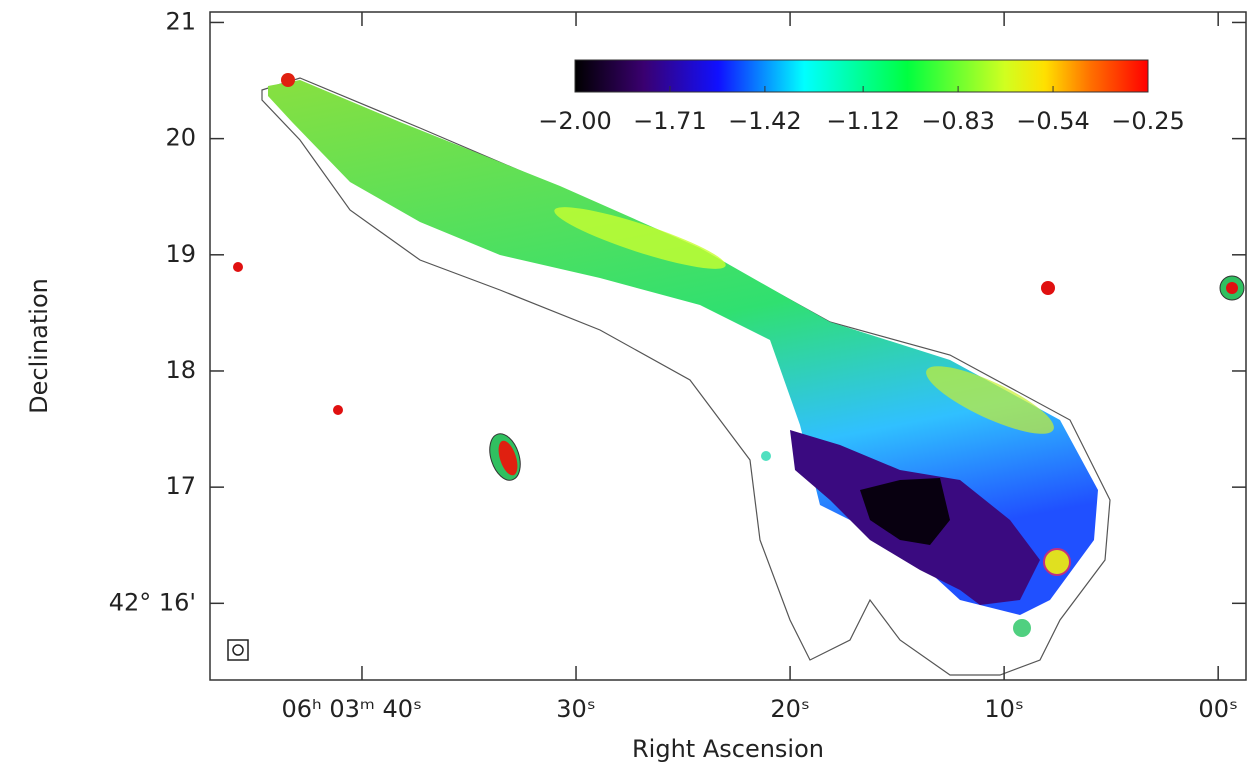  I want to click on y-tick-label: 20, so click(180, 138).